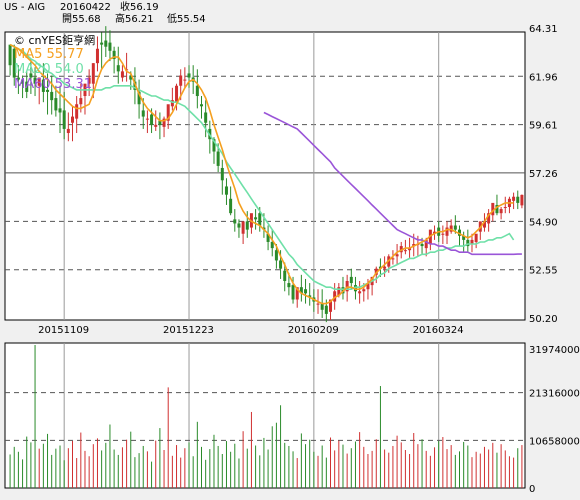 The image size is (580, 500). I want to click on legend-ma5: MA5 55.77, so click(49, 54).